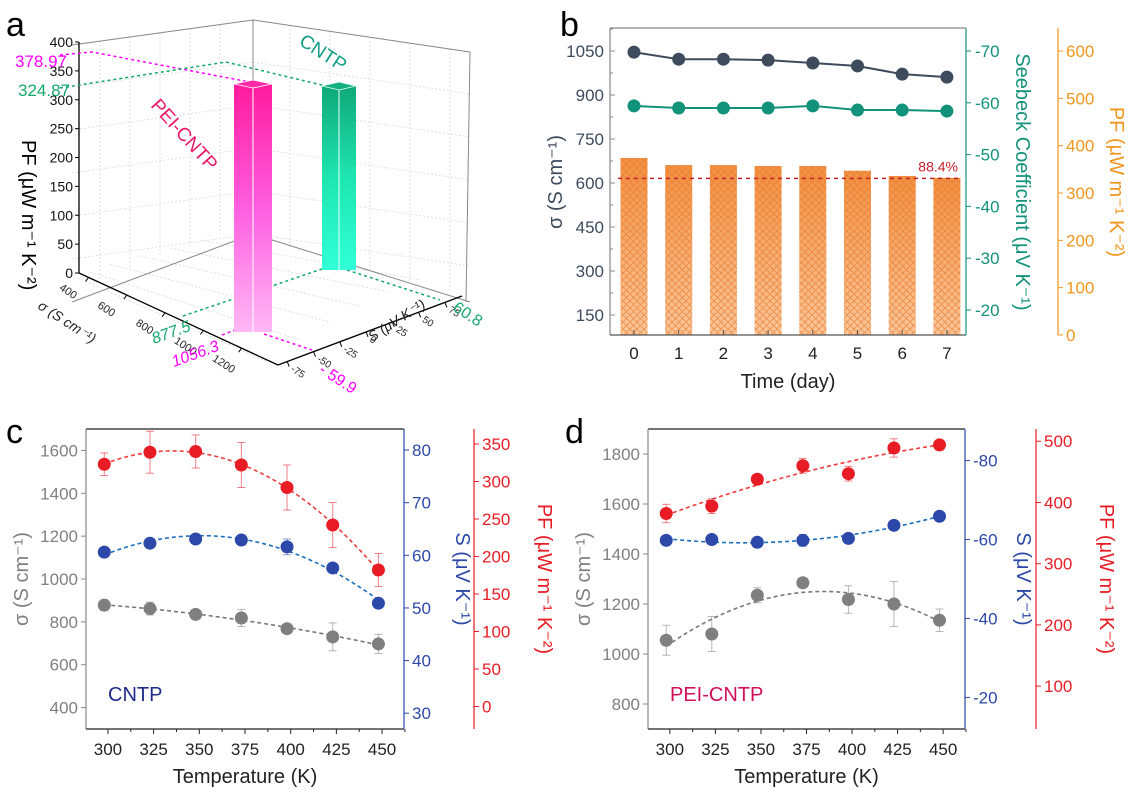 This screenshot has height=804, width=1133. I want to click on x-tick-label: 1, so click(678, 353).